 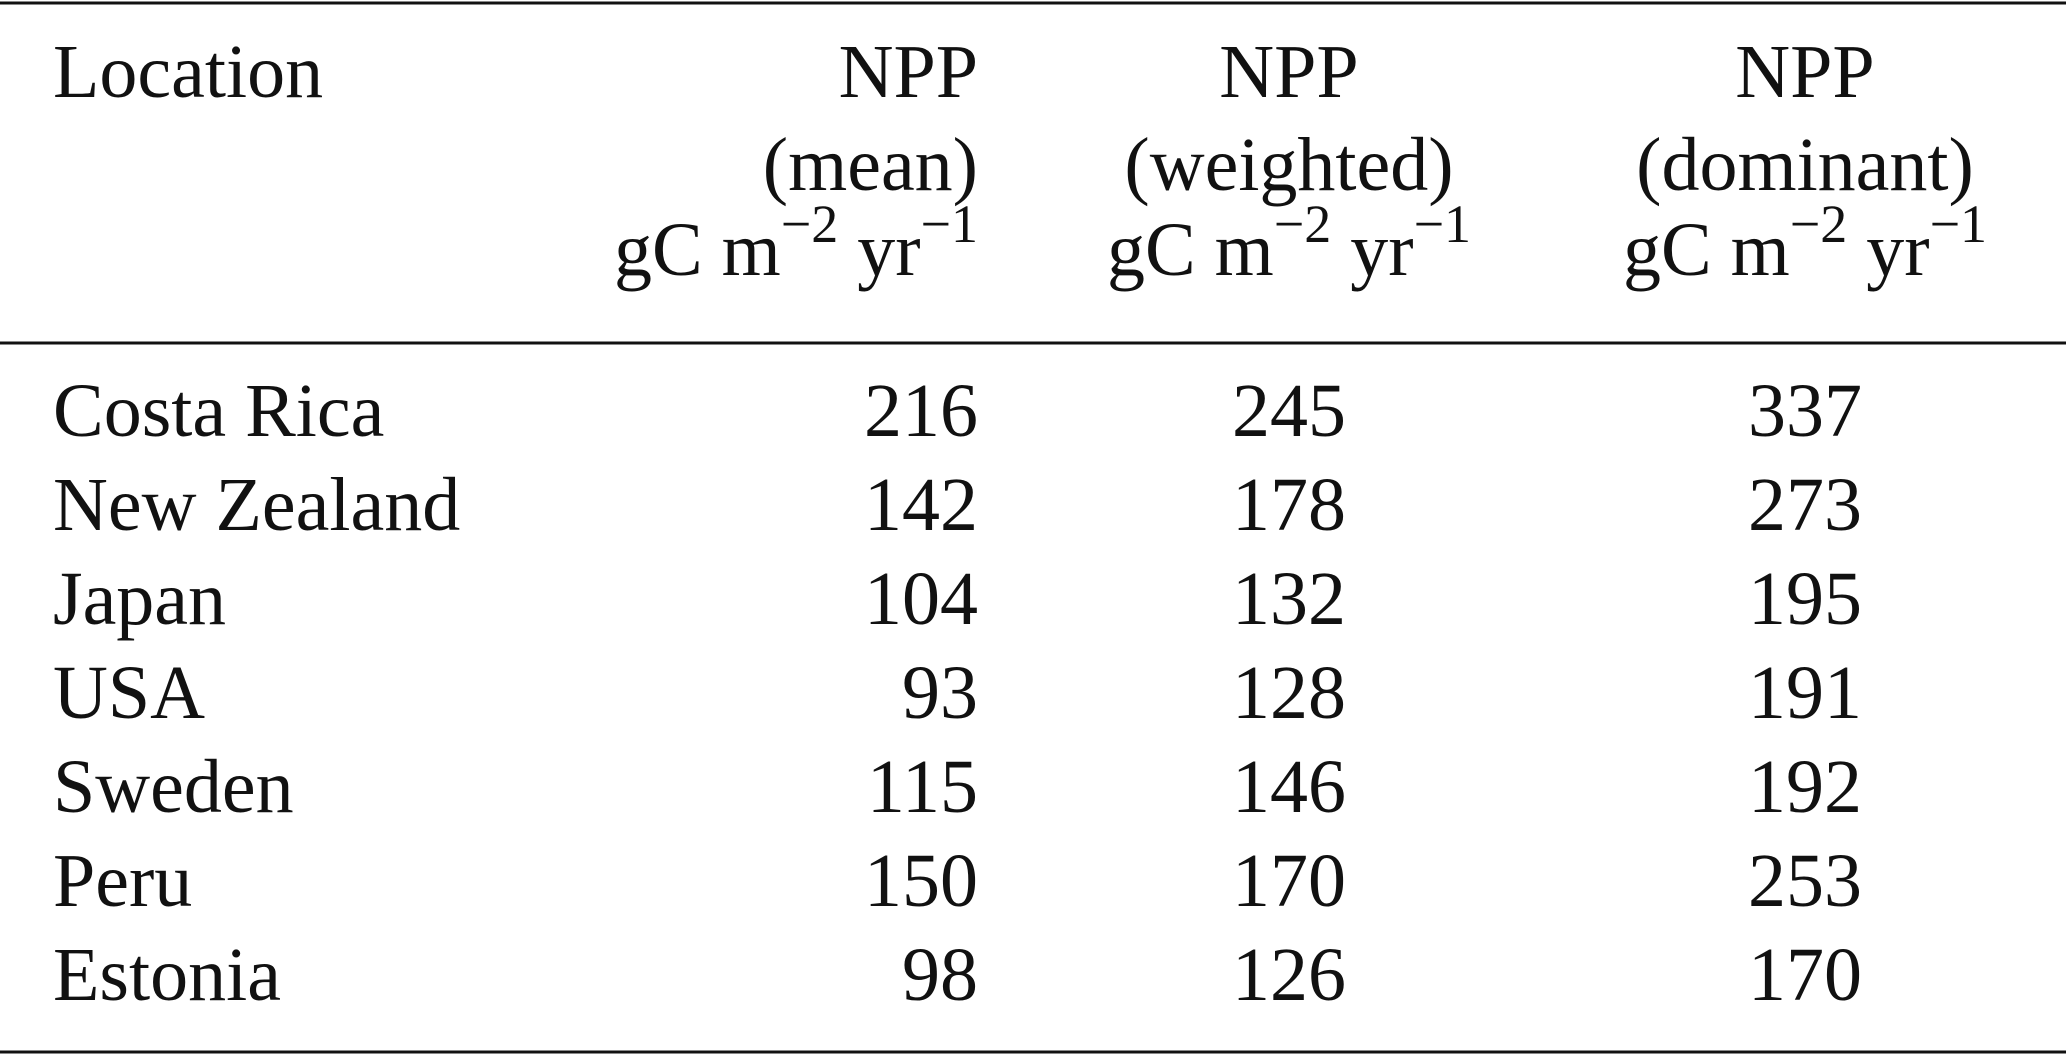 I want to click on location-cell: Costa Rica, so click(x=218, y=411).